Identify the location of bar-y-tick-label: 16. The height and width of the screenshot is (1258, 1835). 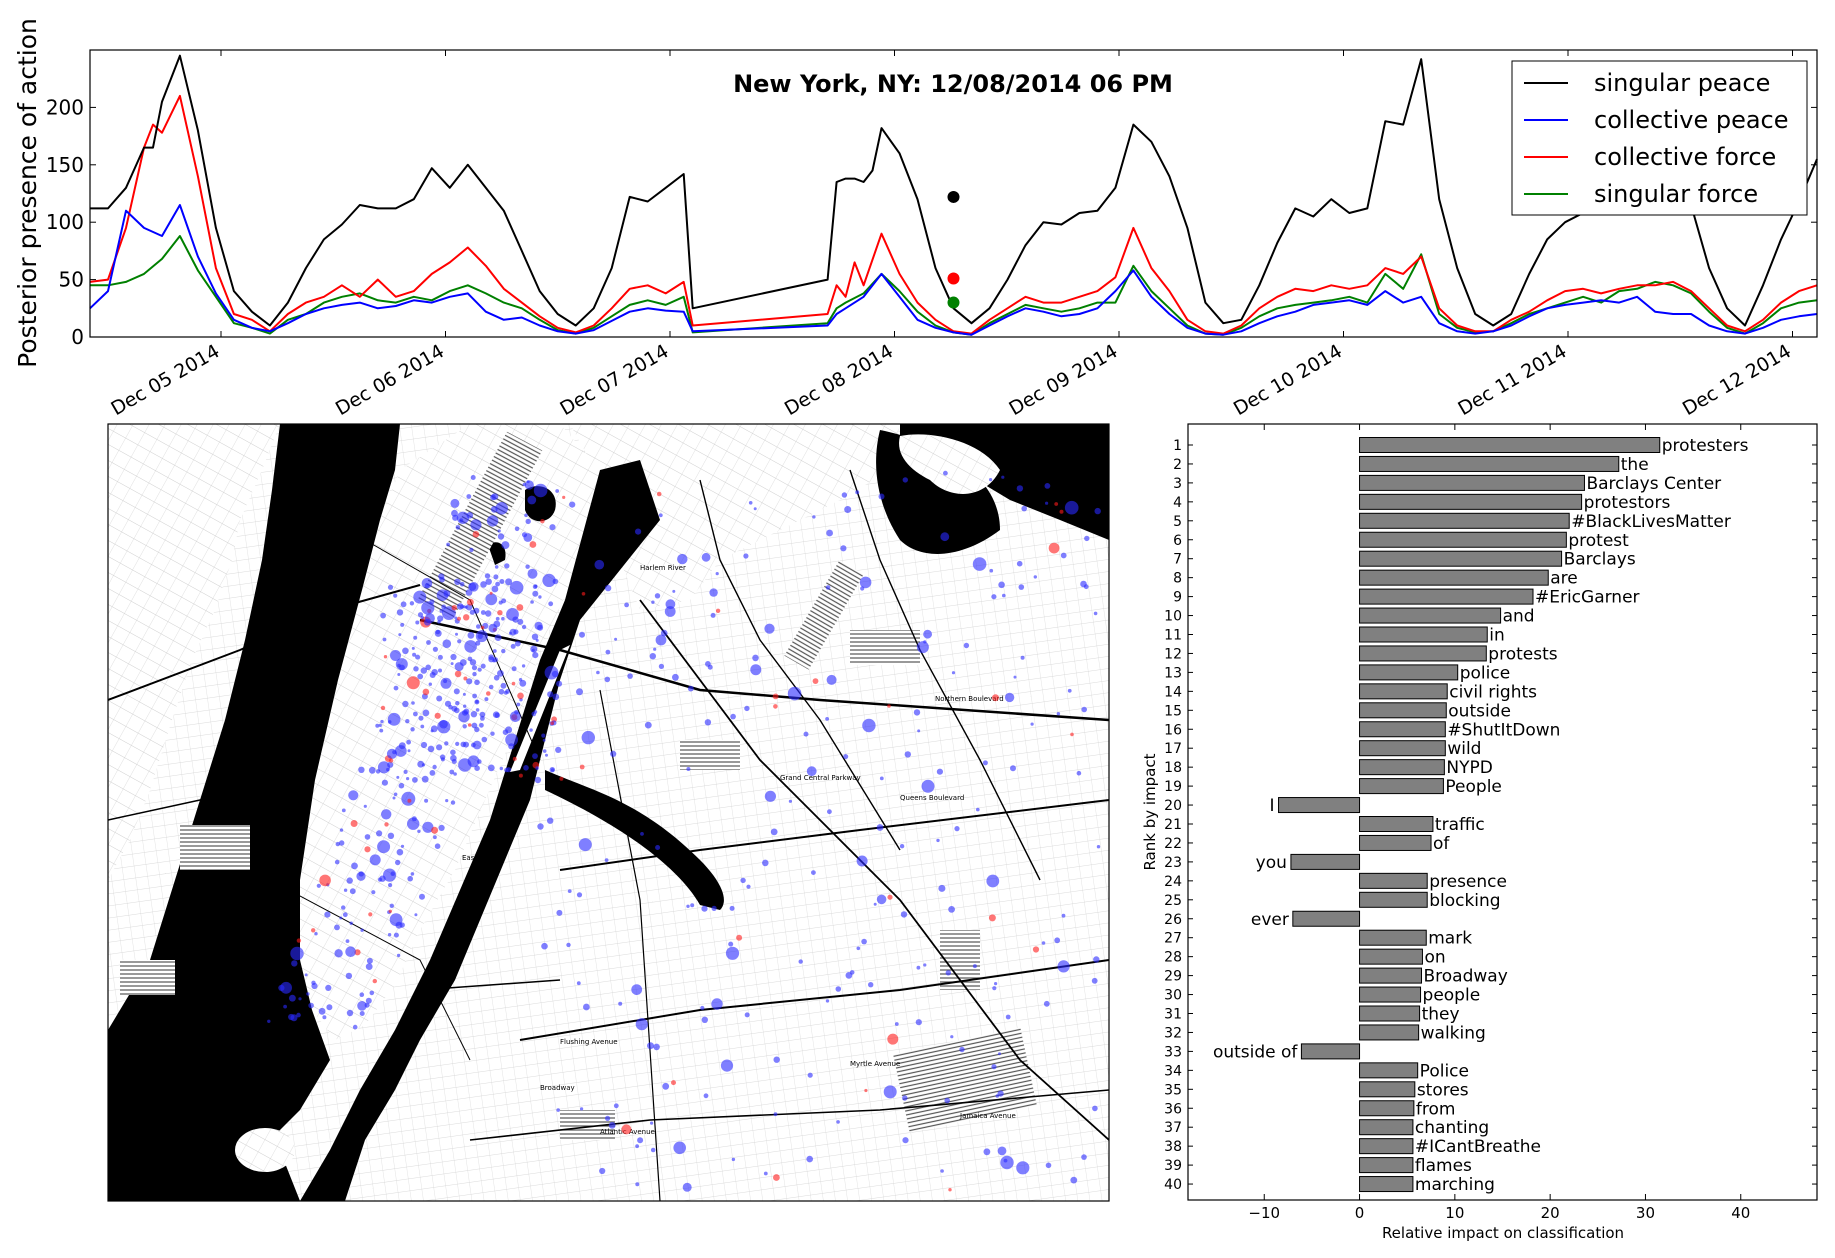
(1173, 730).